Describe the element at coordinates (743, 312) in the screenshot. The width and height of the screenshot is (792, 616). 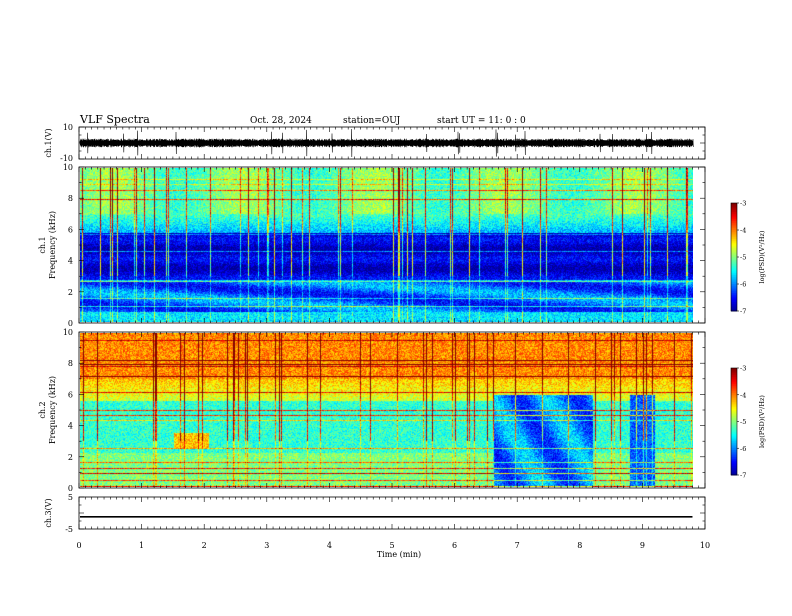
I see `ch1-colorbar-tick-m7: -7` at that location.